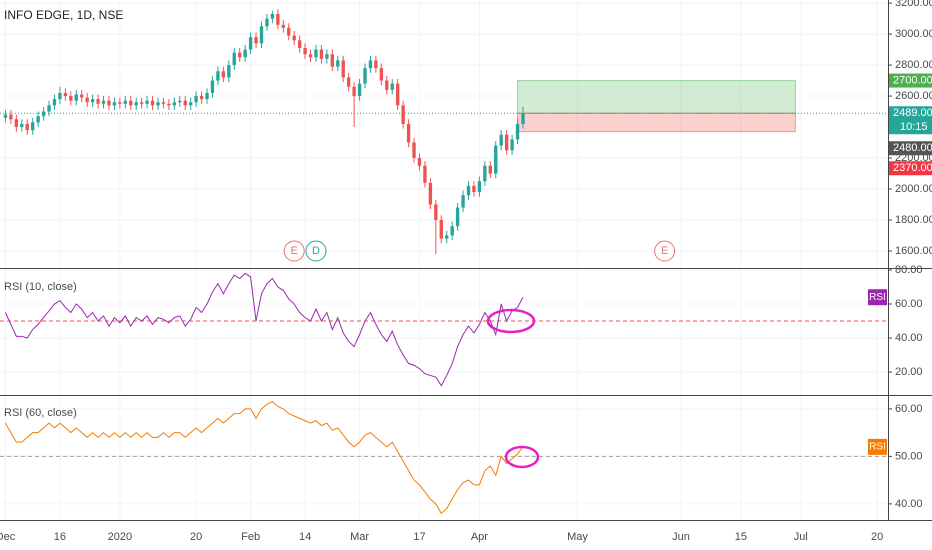 The image size is (932, 550). What do you see at coordinates (913, 65) in the screenshot?
I see `y-tick-label: 2800.00` at bounding box center [913, 65].